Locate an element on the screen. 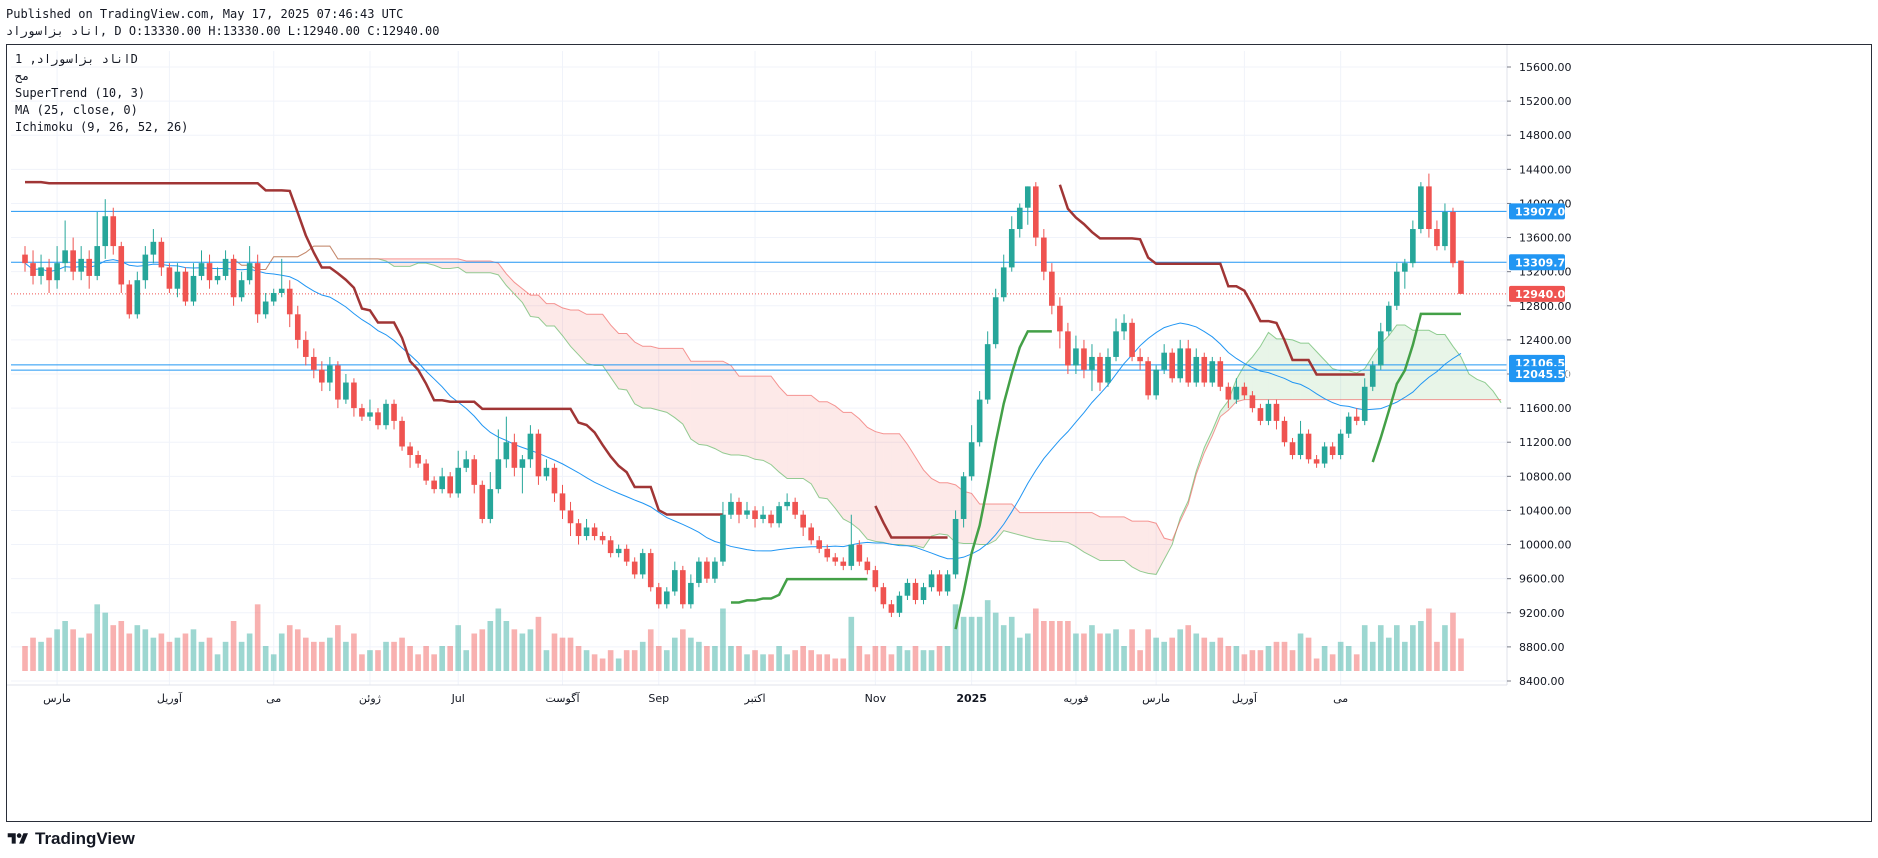 The width and height of the screenshot is (1878, 858). price-tick-label: 9200.00 is located at coordinates (1542, 613).